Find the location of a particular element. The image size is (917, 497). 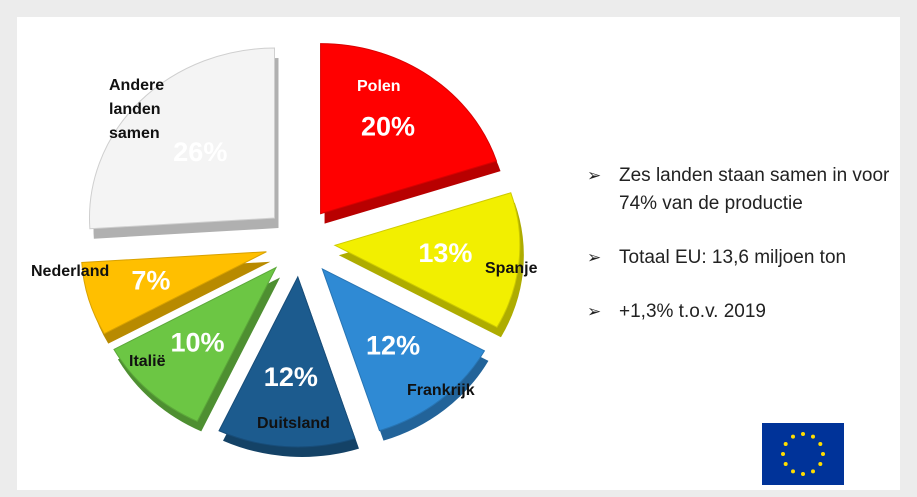

category-label: Spanje is located at coordinates (511, 268).